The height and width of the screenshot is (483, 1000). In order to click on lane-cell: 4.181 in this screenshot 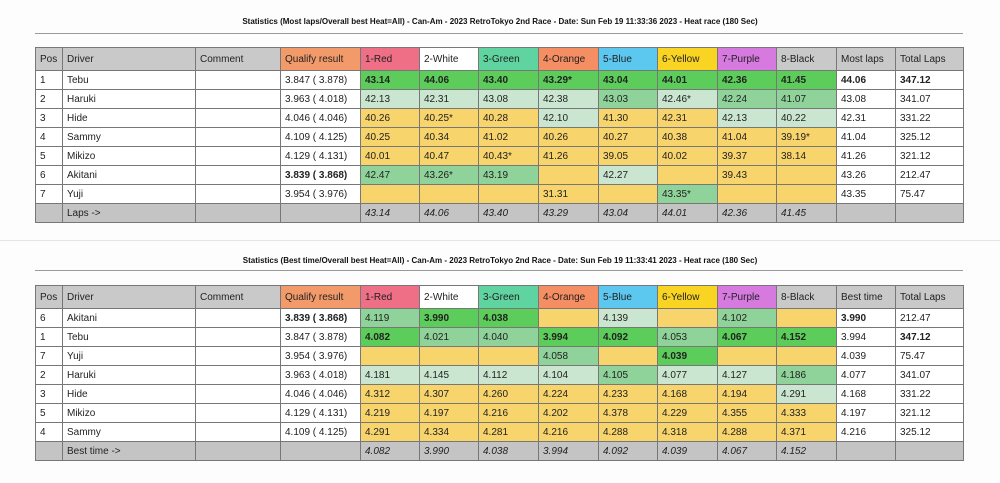, I will do `click(390, 375)`.